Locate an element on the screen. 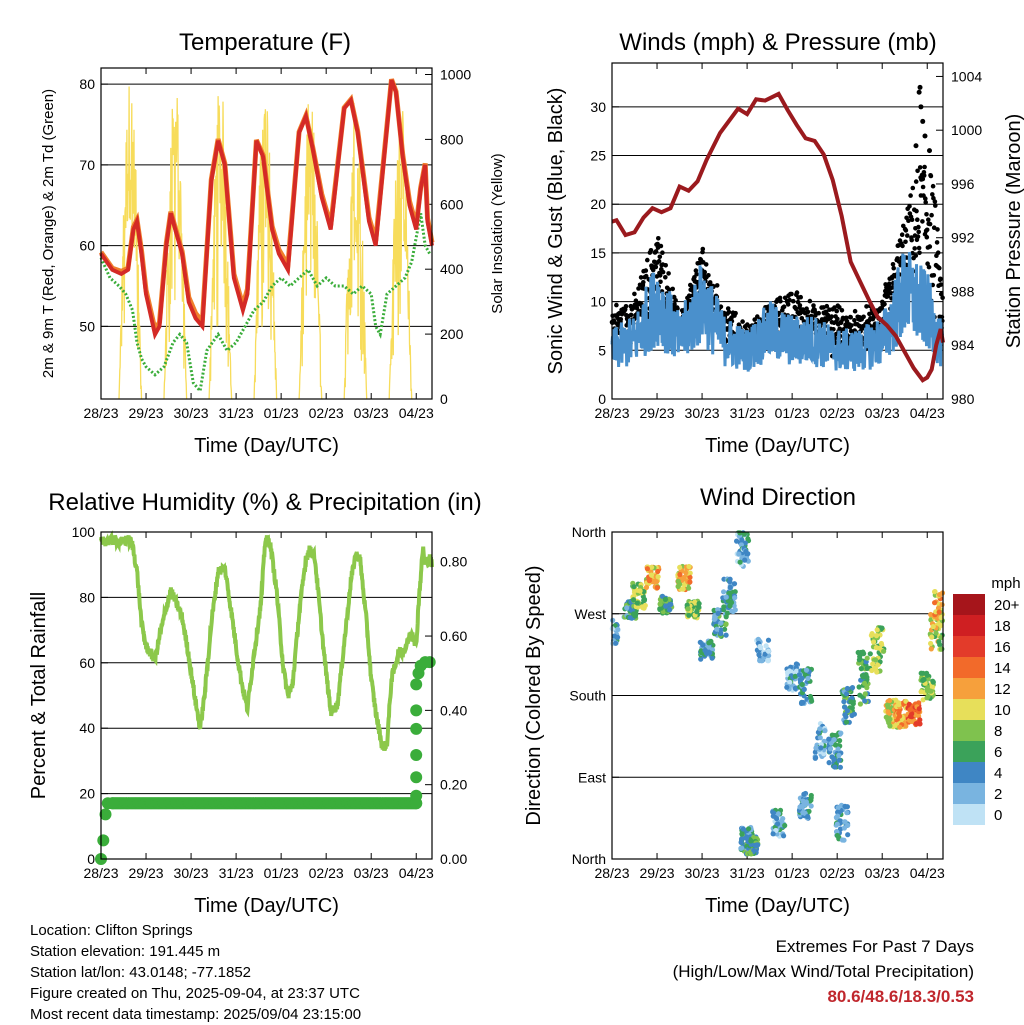 Image resolution: width=1024 pixels, height=1025 pixels. series-2m-temperature is located at coordinates (266, 209).